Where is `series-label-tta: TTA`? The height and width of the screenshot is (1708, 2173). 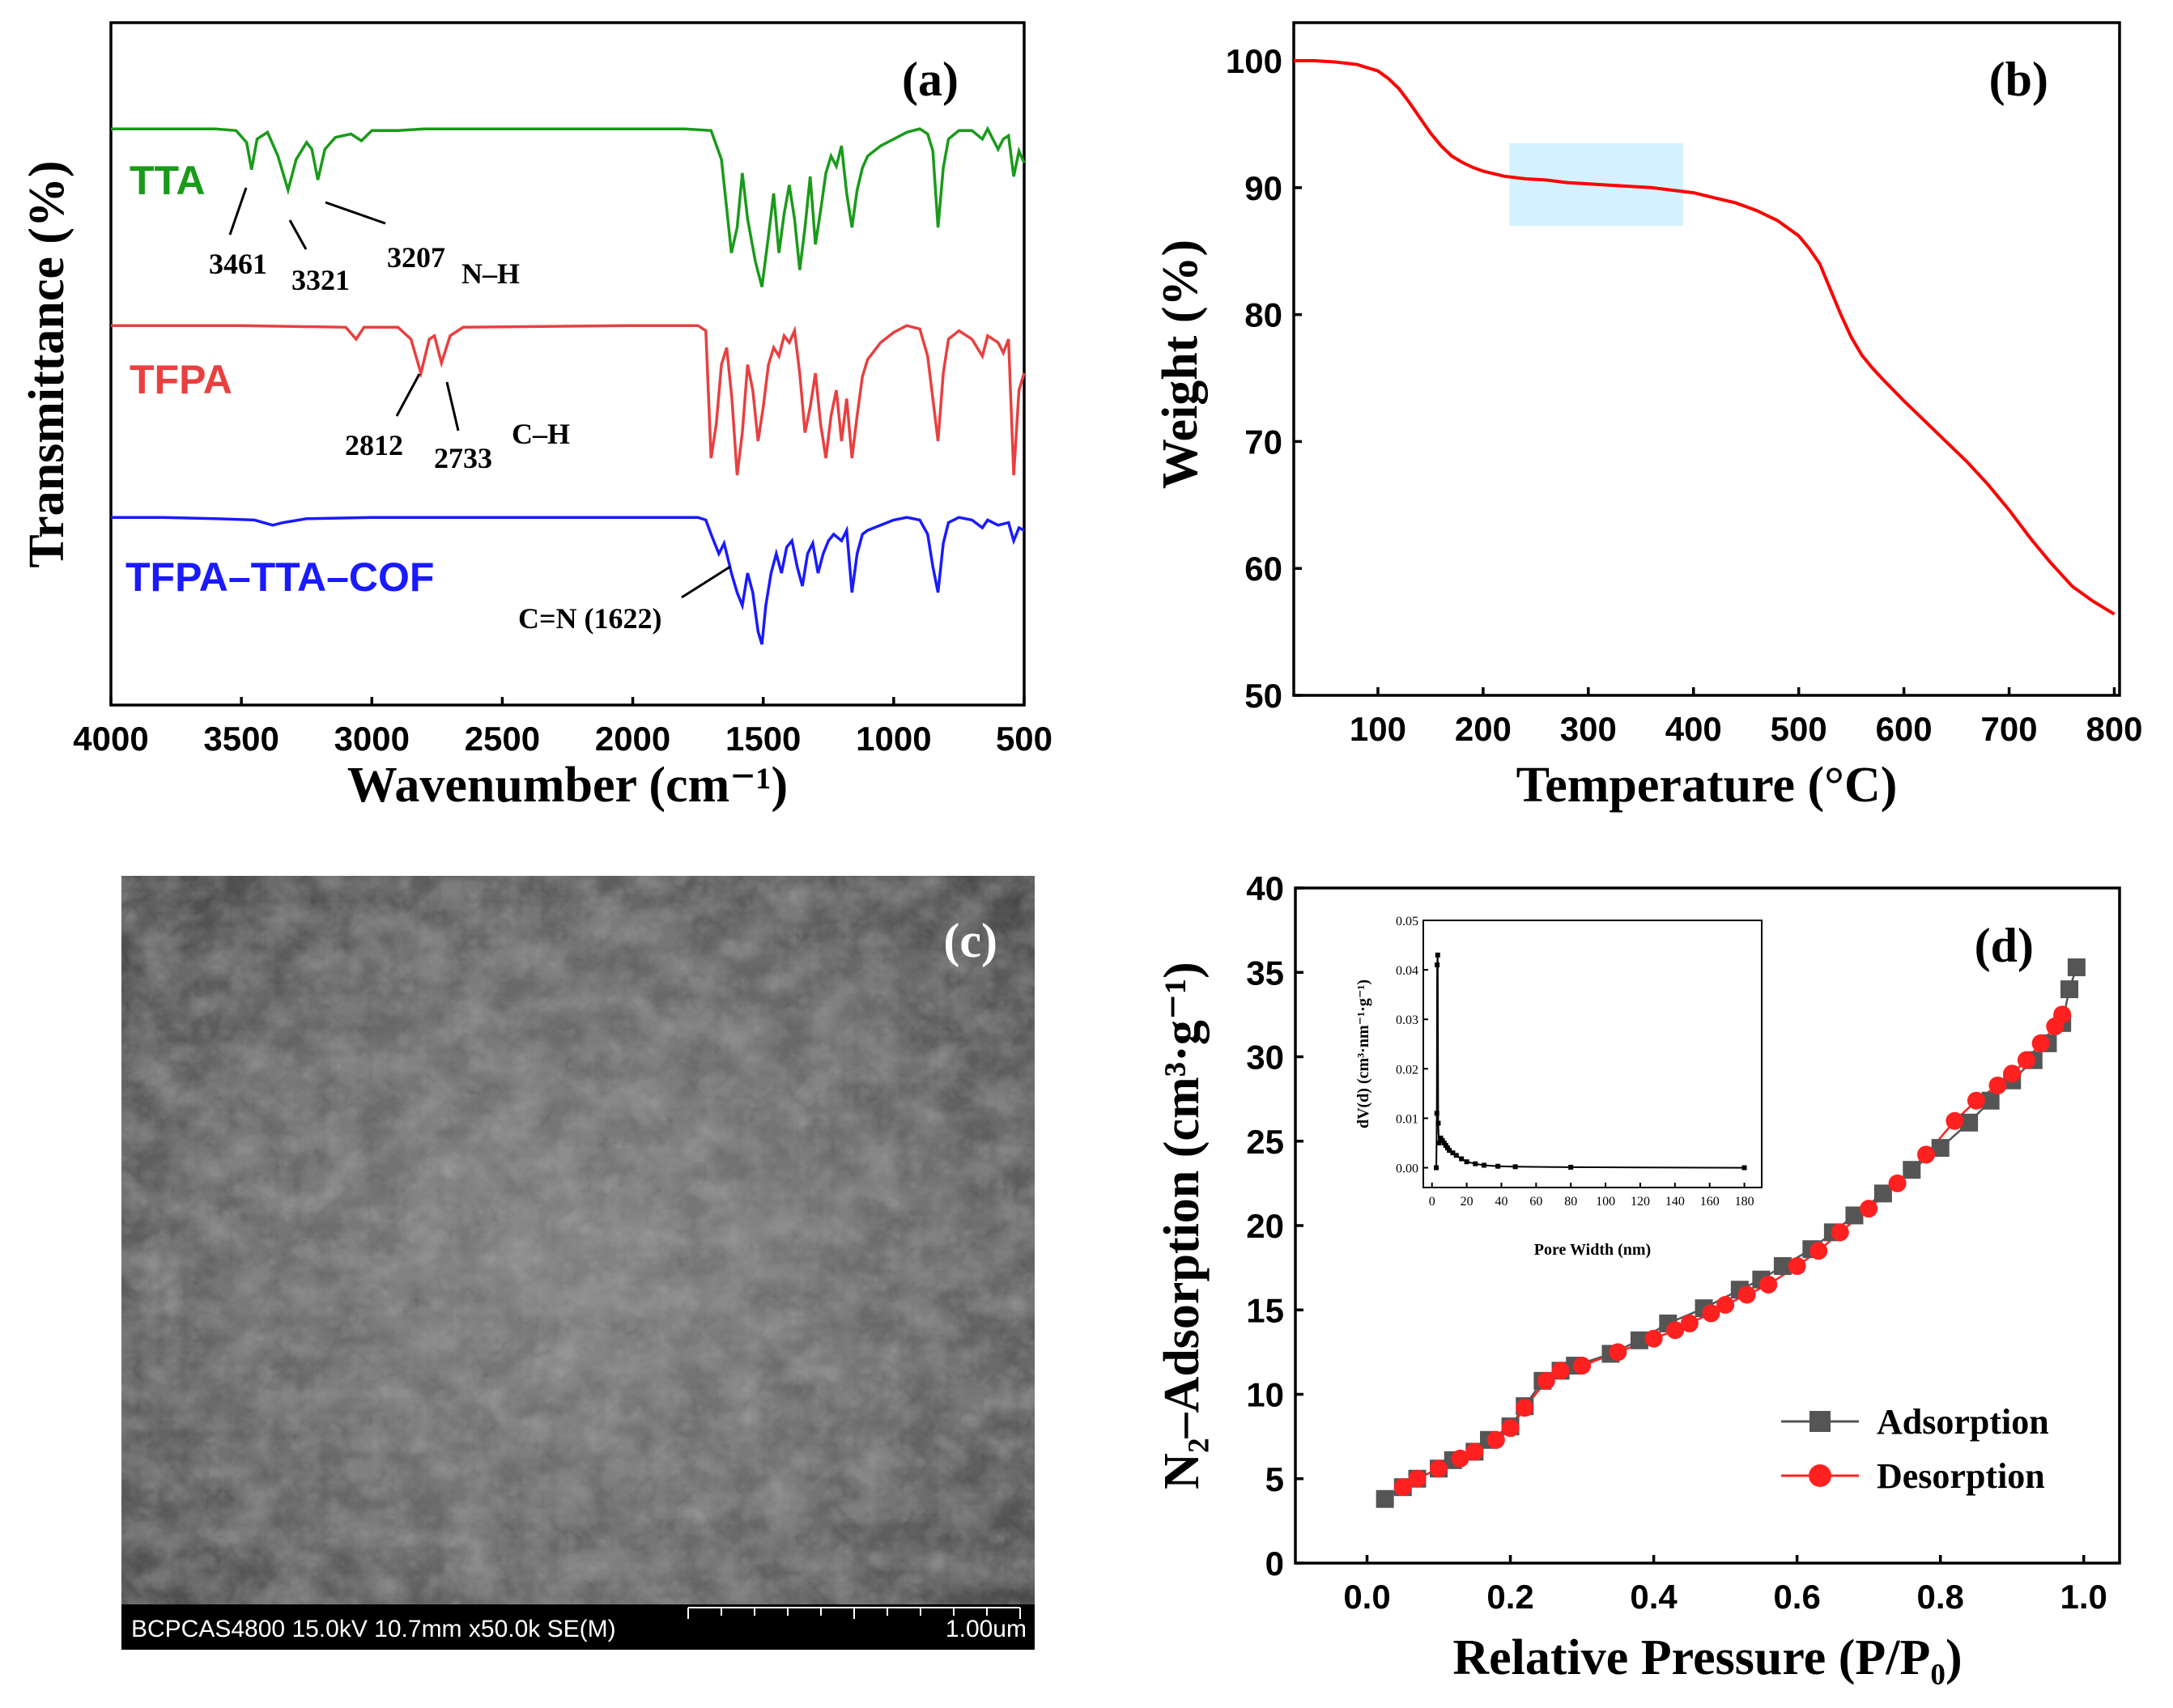
series-label-tta: TTA is located at coordinates (167, 180).